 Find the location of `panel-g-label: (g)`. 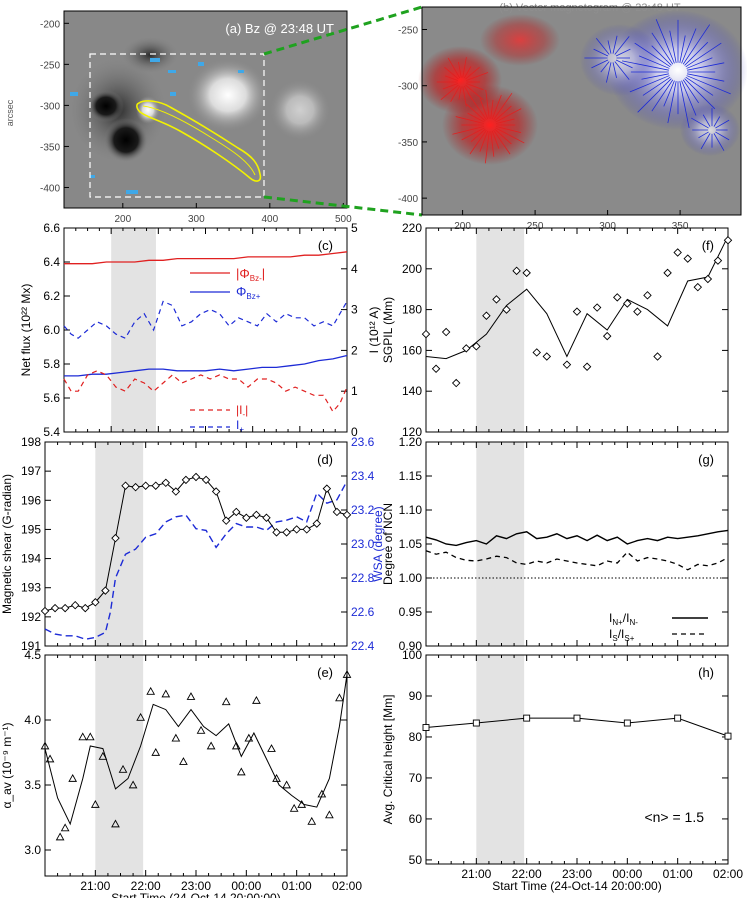

panel-g-label: (g) is located at coordinates (706, 459).